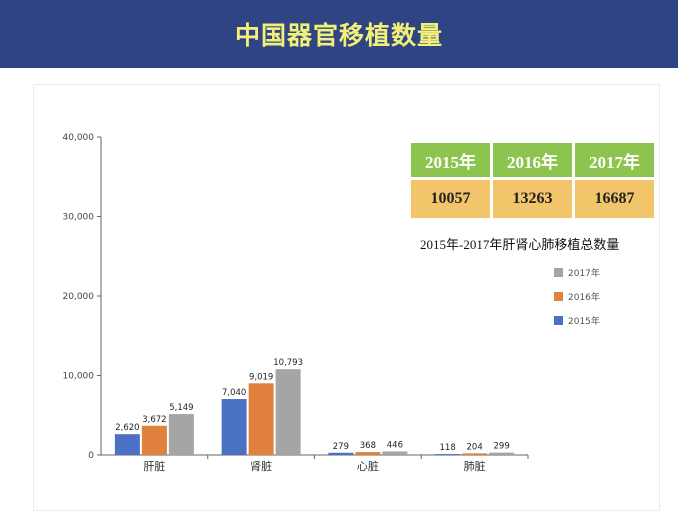 This screenshot has width=678, height=517. I want to click on data-label: 279, so click(341, 447).